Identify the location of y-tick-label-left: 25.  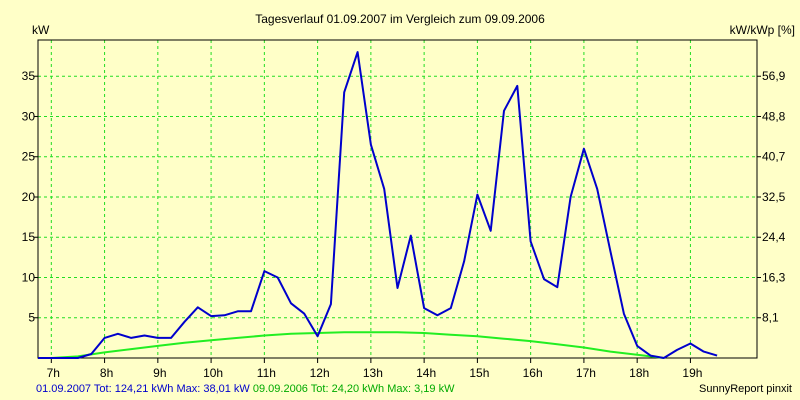
(29, 157).